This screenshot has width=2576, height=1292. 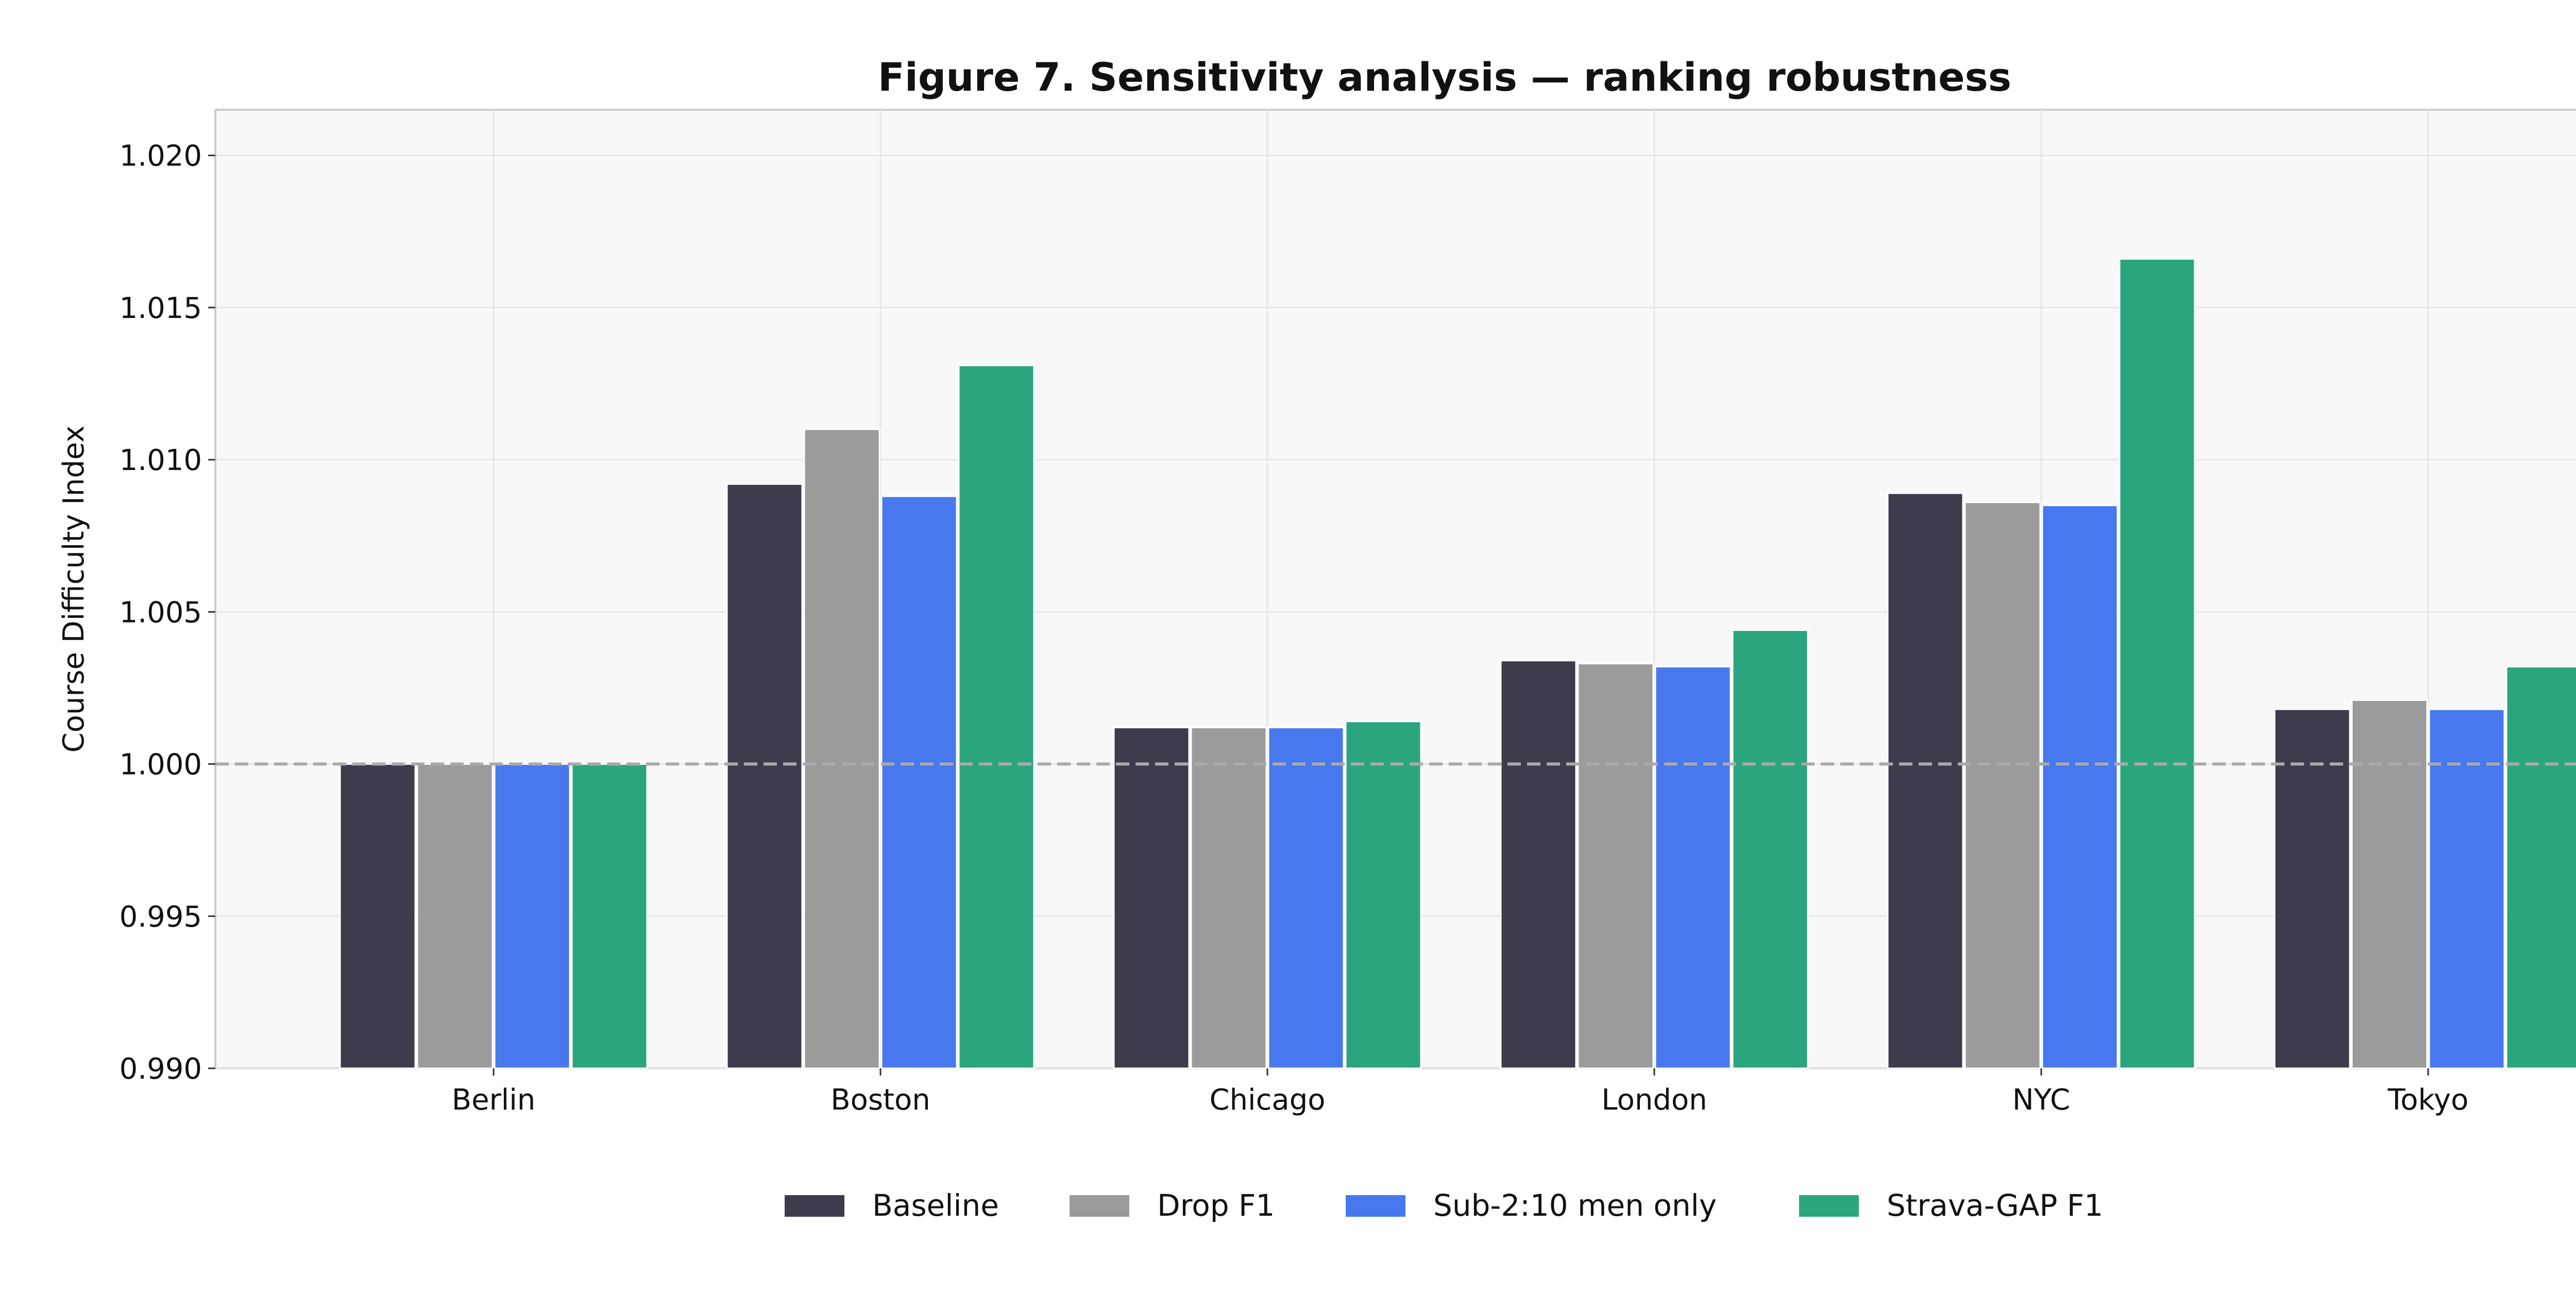 I want to click on y-axis-label: Course Difficulty Index, so click(x=74, y=588).